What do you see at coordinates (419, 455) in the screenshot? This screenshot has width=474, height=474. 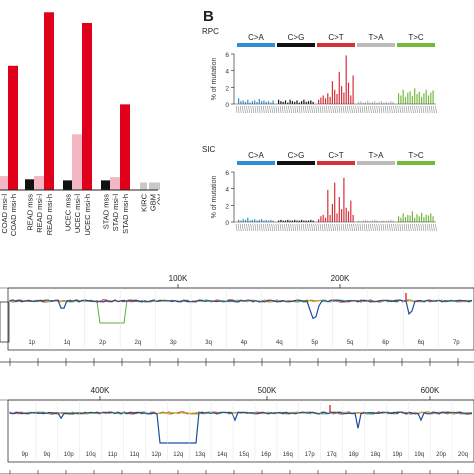 I see `chromosome-arm-label: 19q` at bounding box center [419, 455].